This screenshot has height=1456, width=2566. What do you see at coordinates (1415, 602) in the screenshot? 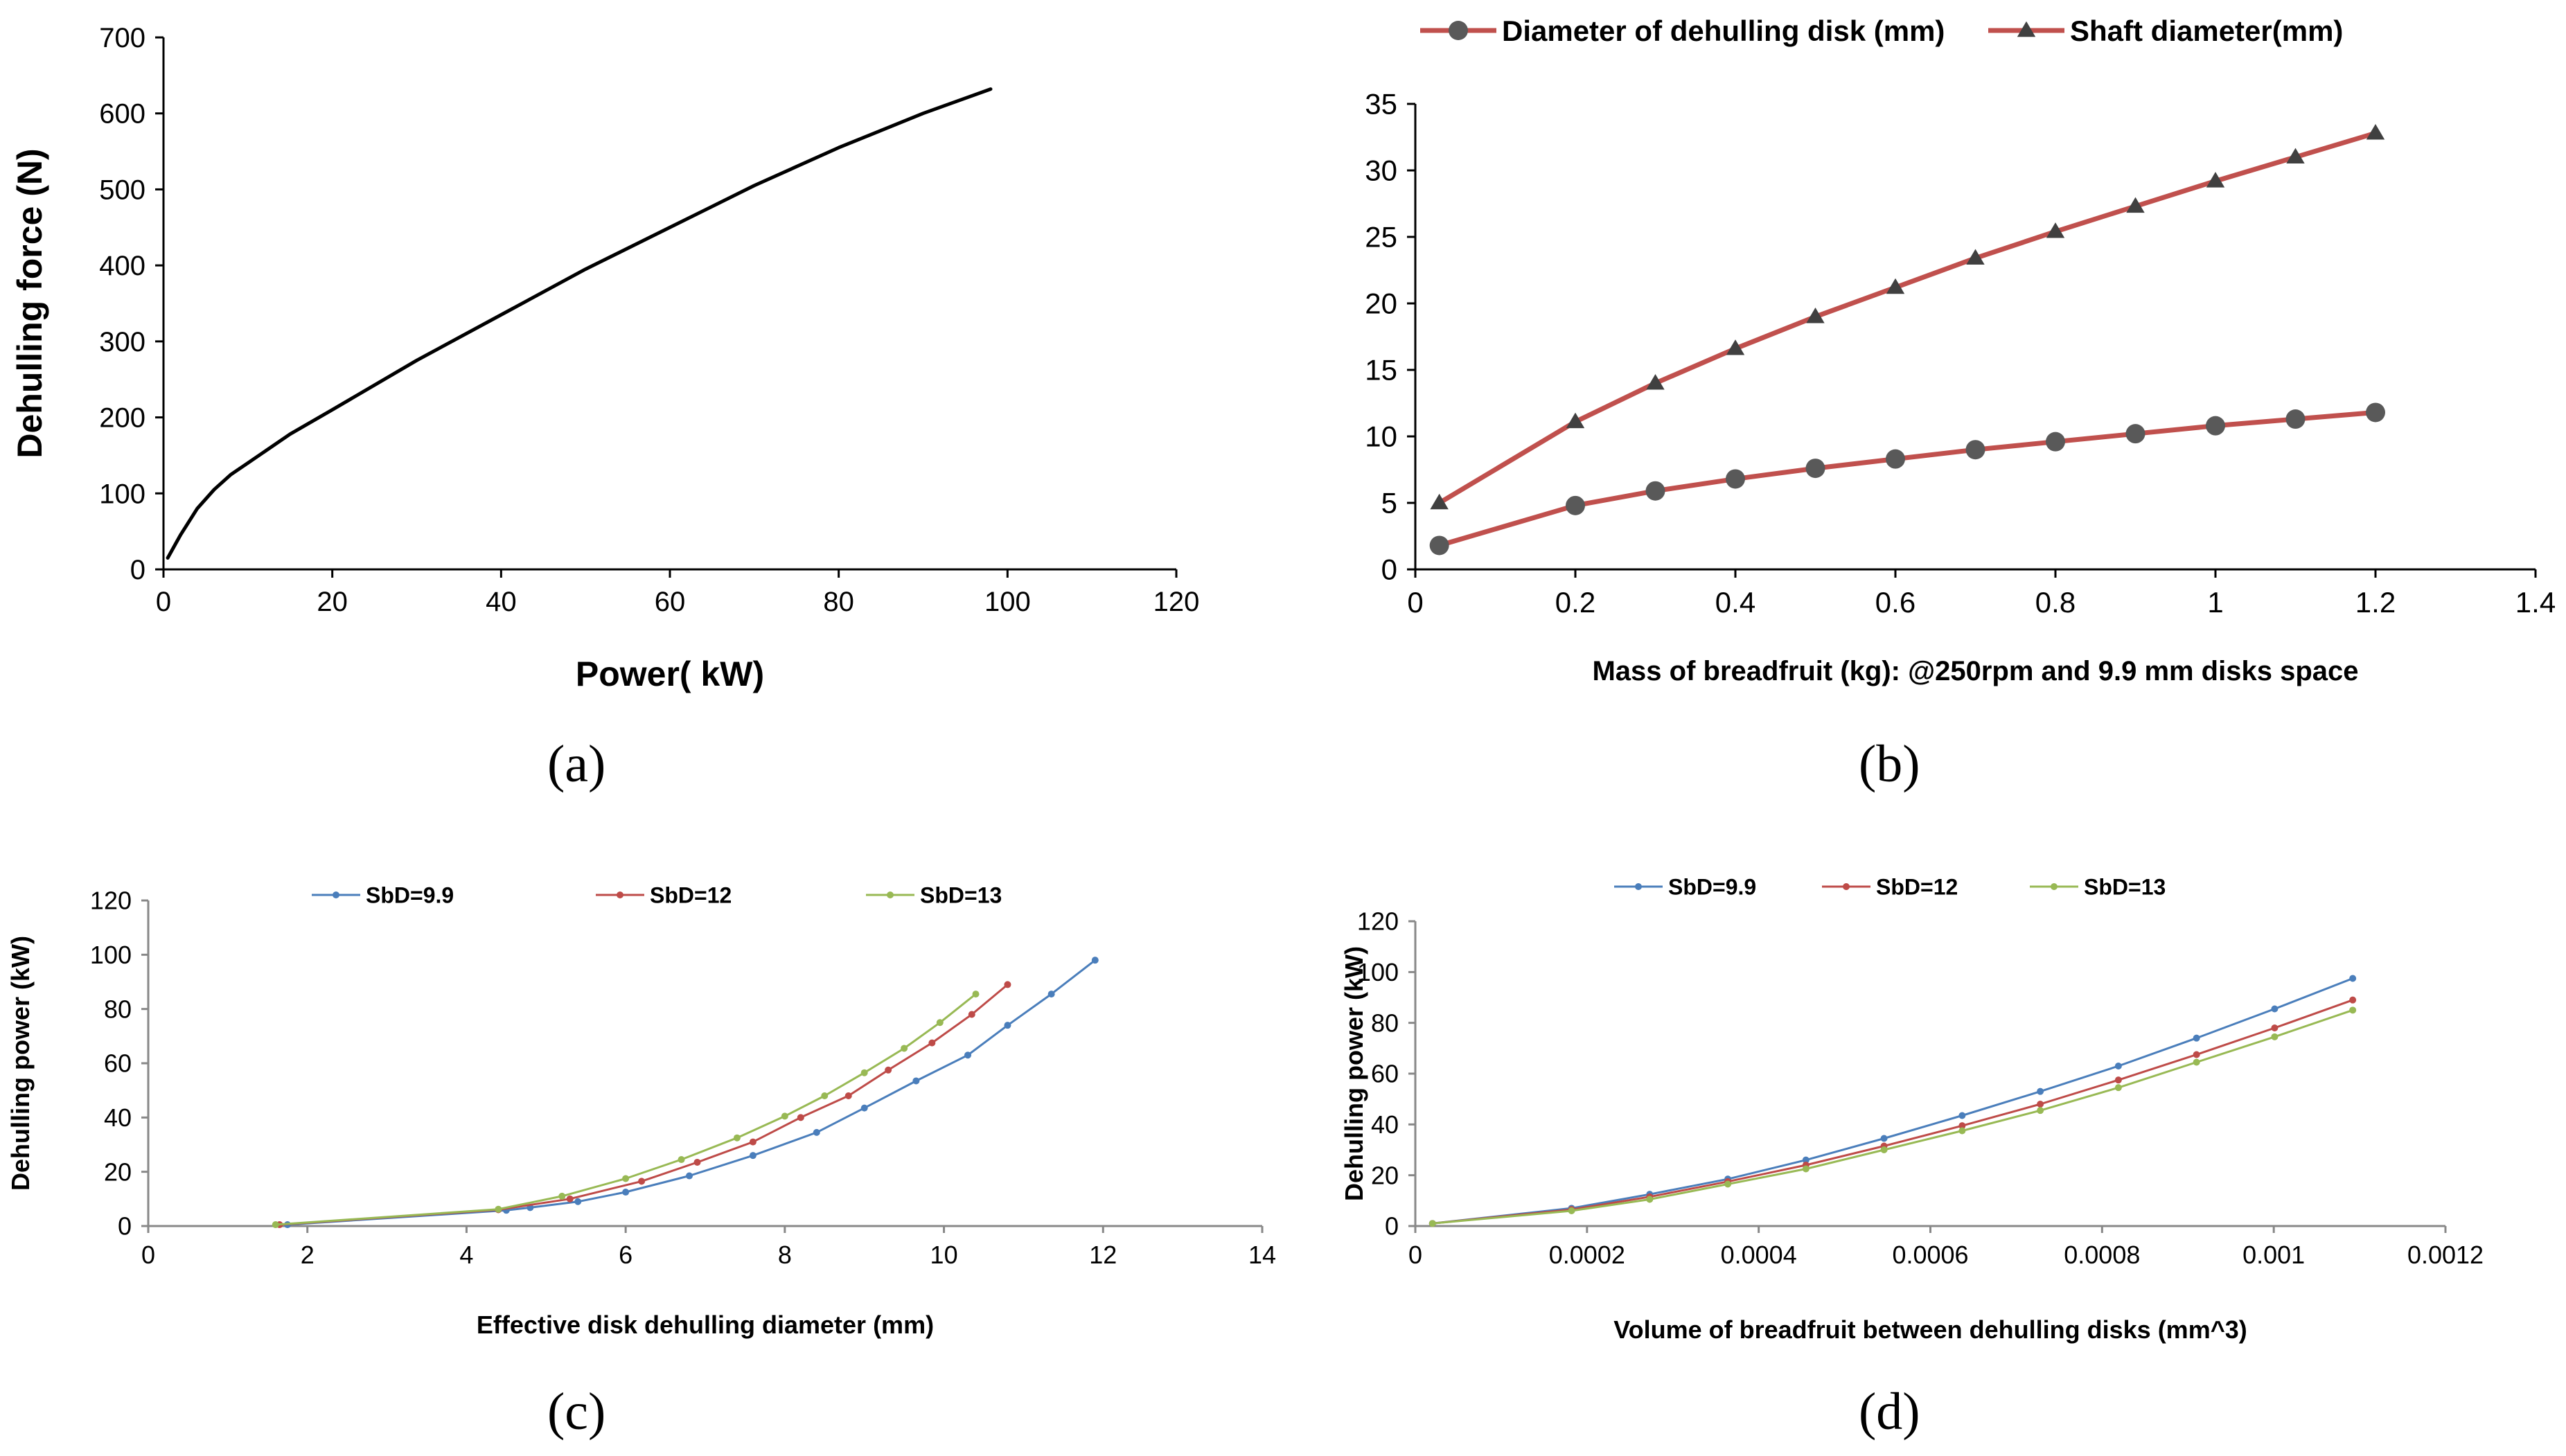
I see `x-tick-label-b: 0` at bounding box center [1415, 602].